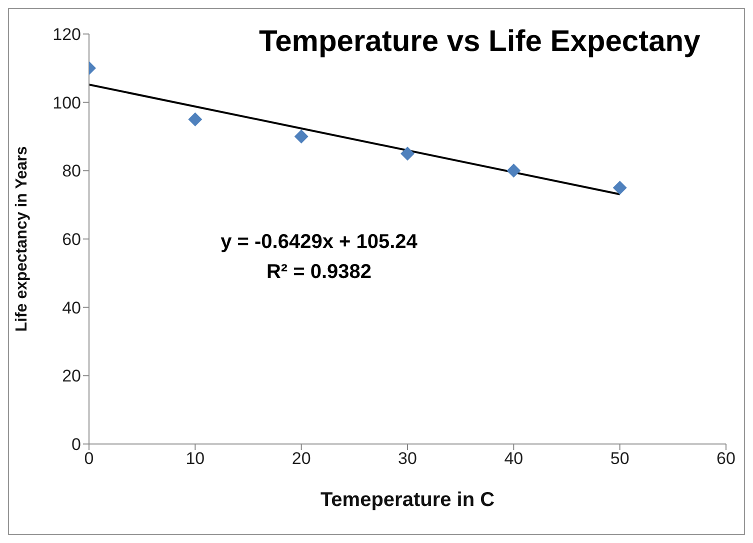 The width and height of the screenshot is (753, 543). What do you see at coordinates (319, 242) in the screenshot?
I see `annotation: y = -0.6429x + 105.24` at bounding box center [319, 242].